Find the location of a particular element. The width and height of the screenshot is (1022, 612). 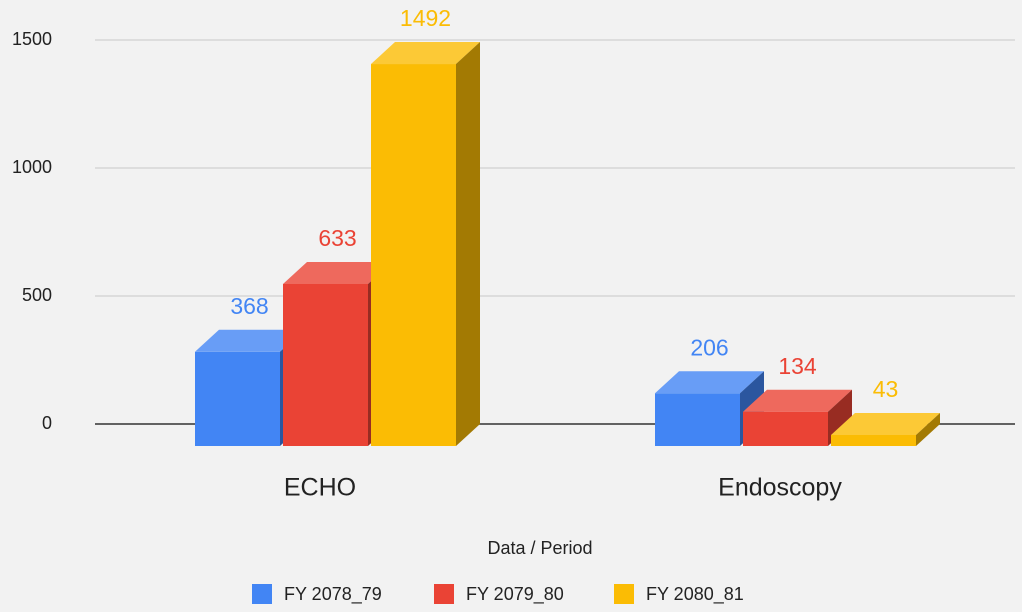

data-label: 134 is located at coordinates (797, 366).